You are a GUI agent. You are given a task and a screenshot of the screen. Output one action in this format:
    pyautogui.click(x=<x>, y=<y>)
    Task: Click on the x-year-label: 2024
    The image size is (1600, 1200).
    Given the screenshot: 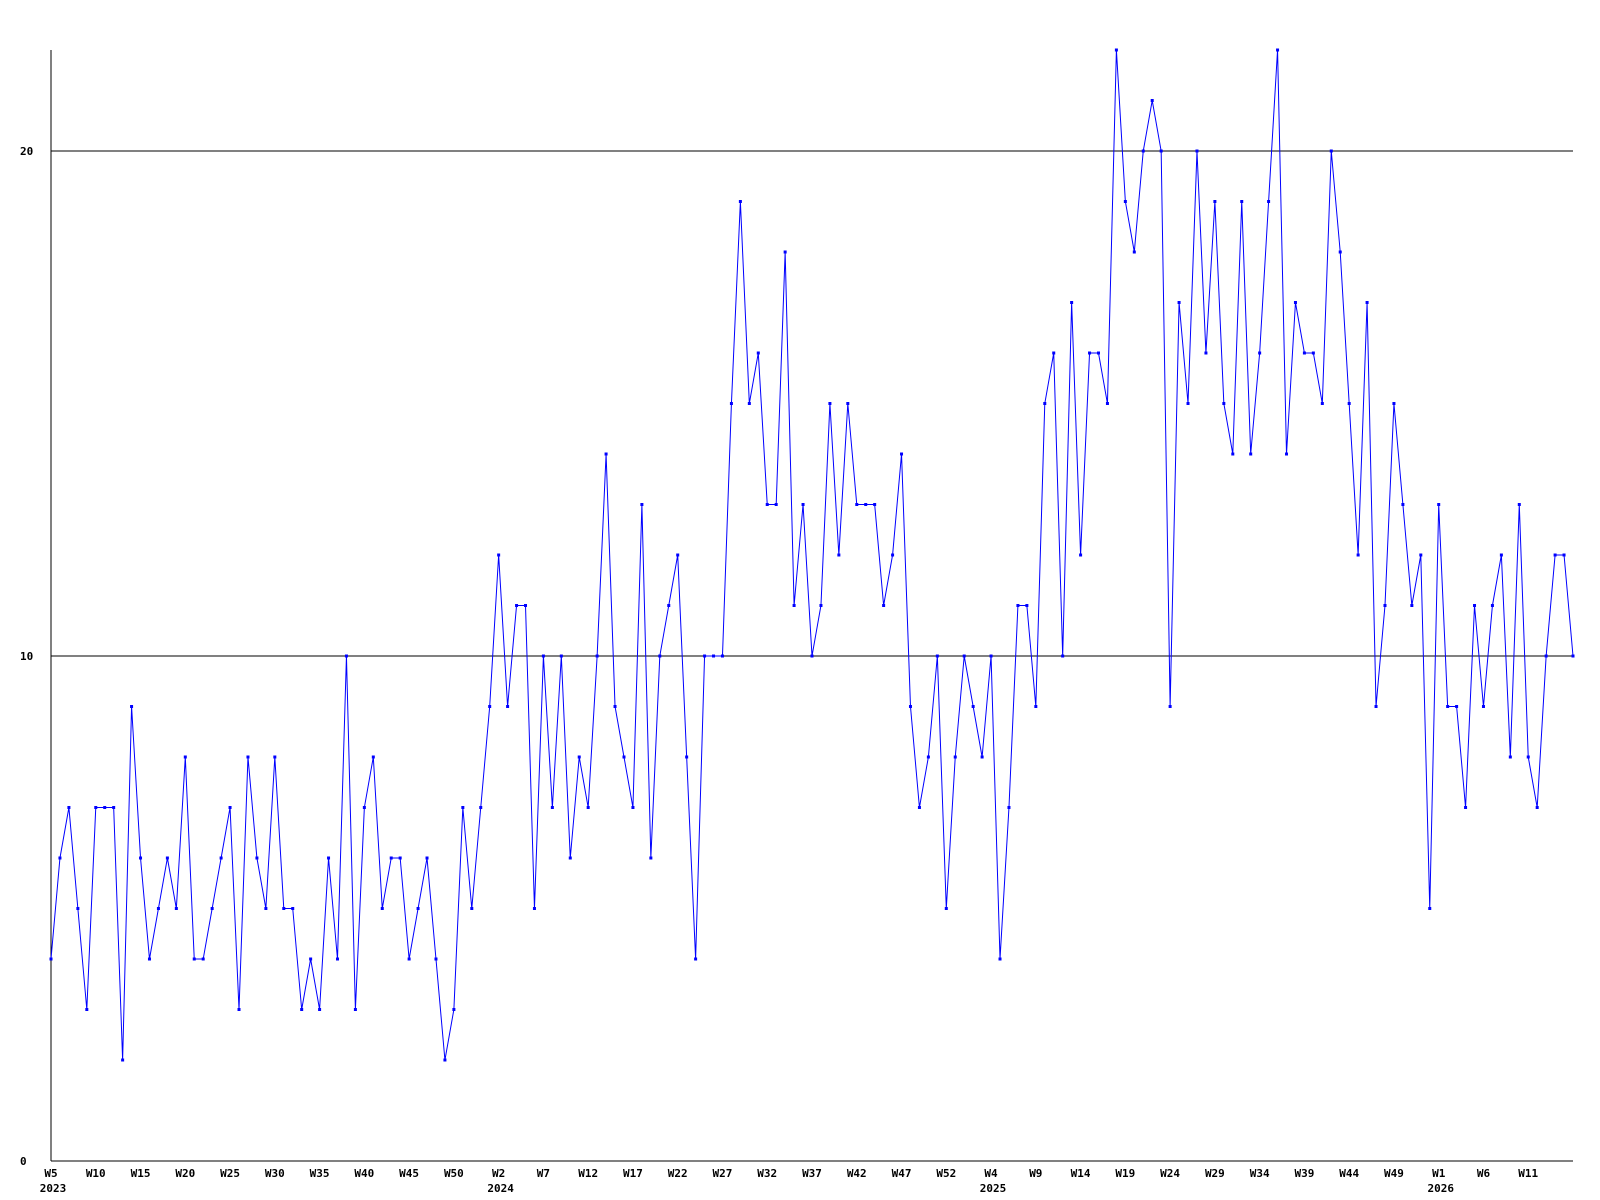 What is the action you would take?
    pyautogui.click(x=500, y=1188)
    